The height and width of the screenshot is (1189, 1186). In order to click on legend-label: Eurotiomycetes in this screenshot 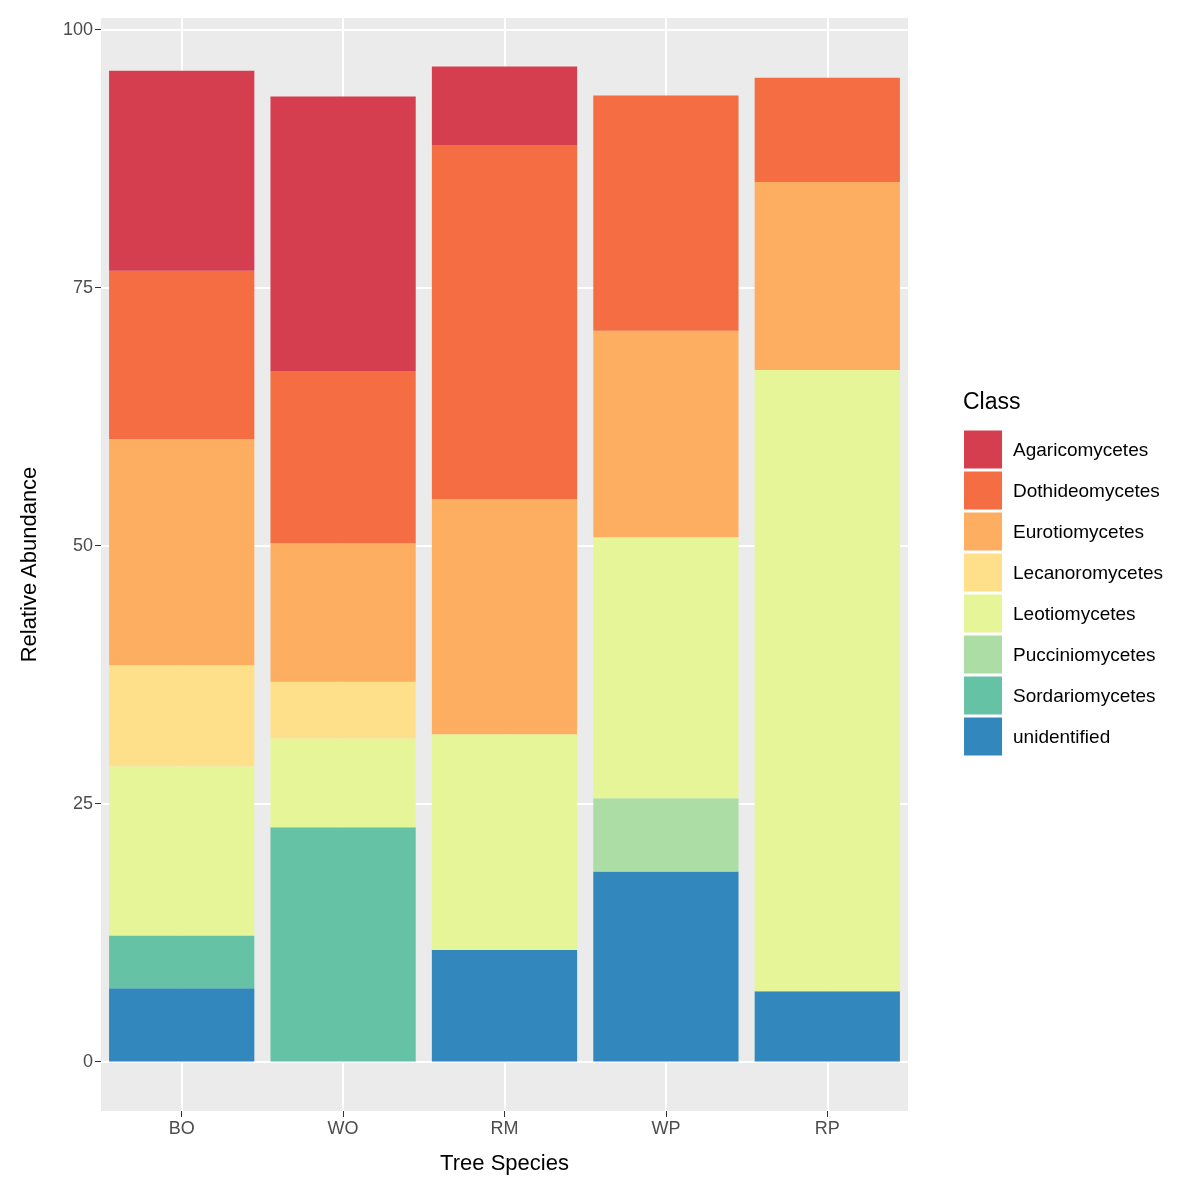, I will do `click(1078, 531)`.